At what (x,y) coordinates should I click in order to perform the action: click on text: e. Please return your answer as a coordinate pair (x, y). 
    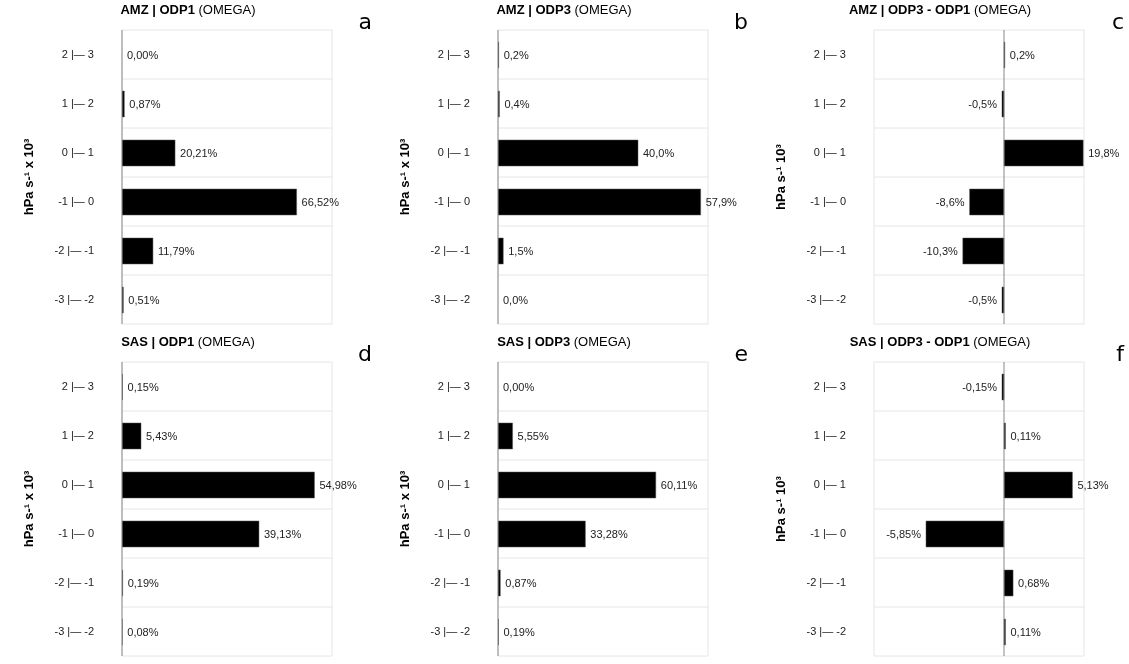
    Looking at the image, I should click on (741, 353).